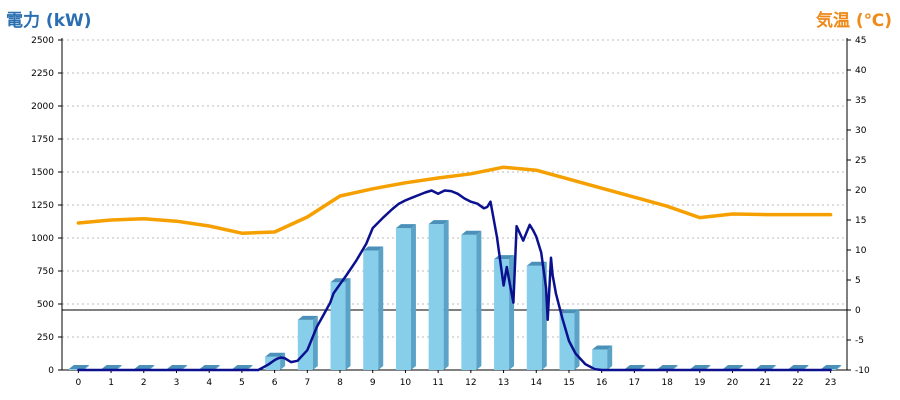 This screenshot has width=900, height=400. What do you see at coordinates (209, 383) in the screenshot?
I see `x-tick-label: 4` at bounding box center [209, 383].